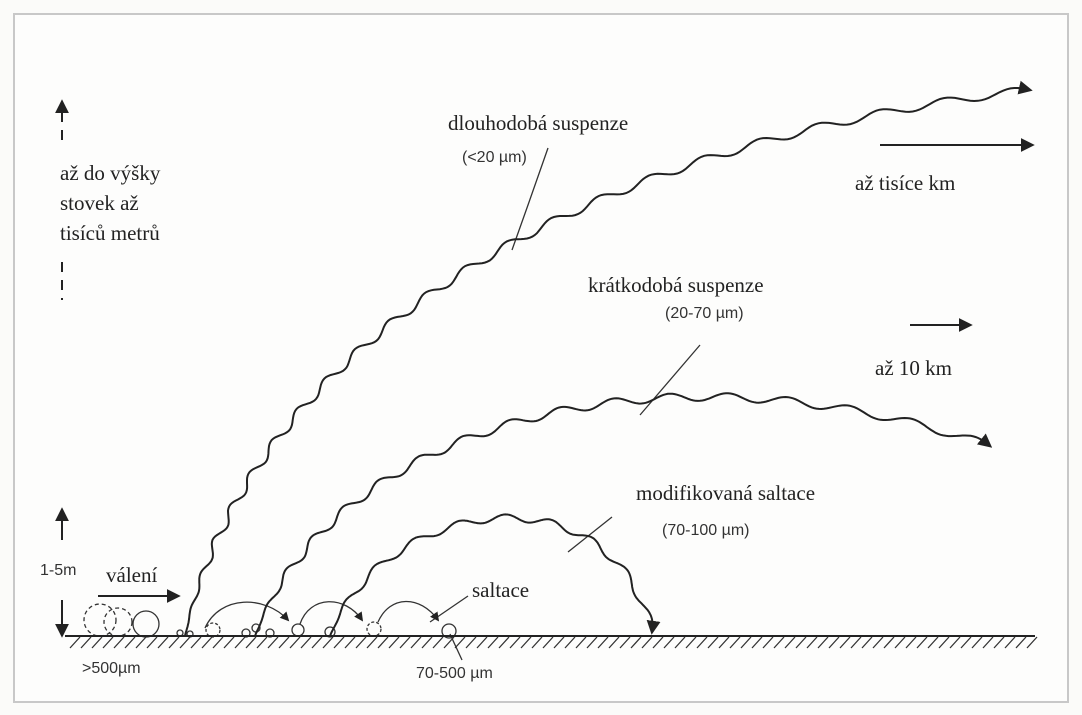  I want to click on label: (<20 µm), so click(494, 157).